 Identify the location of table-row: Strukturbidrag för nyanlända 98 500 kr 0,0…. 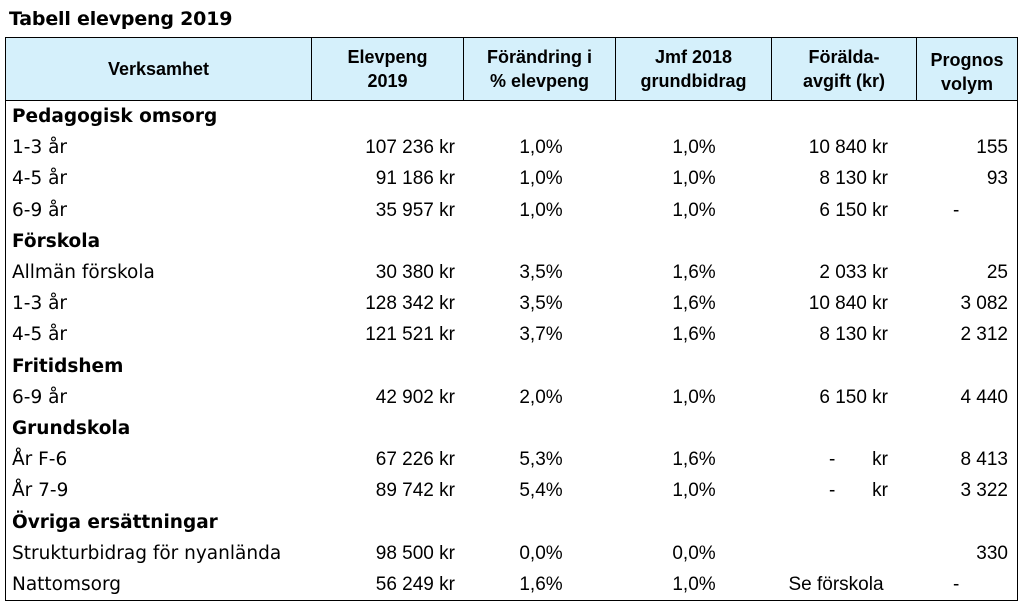
(511, 553).